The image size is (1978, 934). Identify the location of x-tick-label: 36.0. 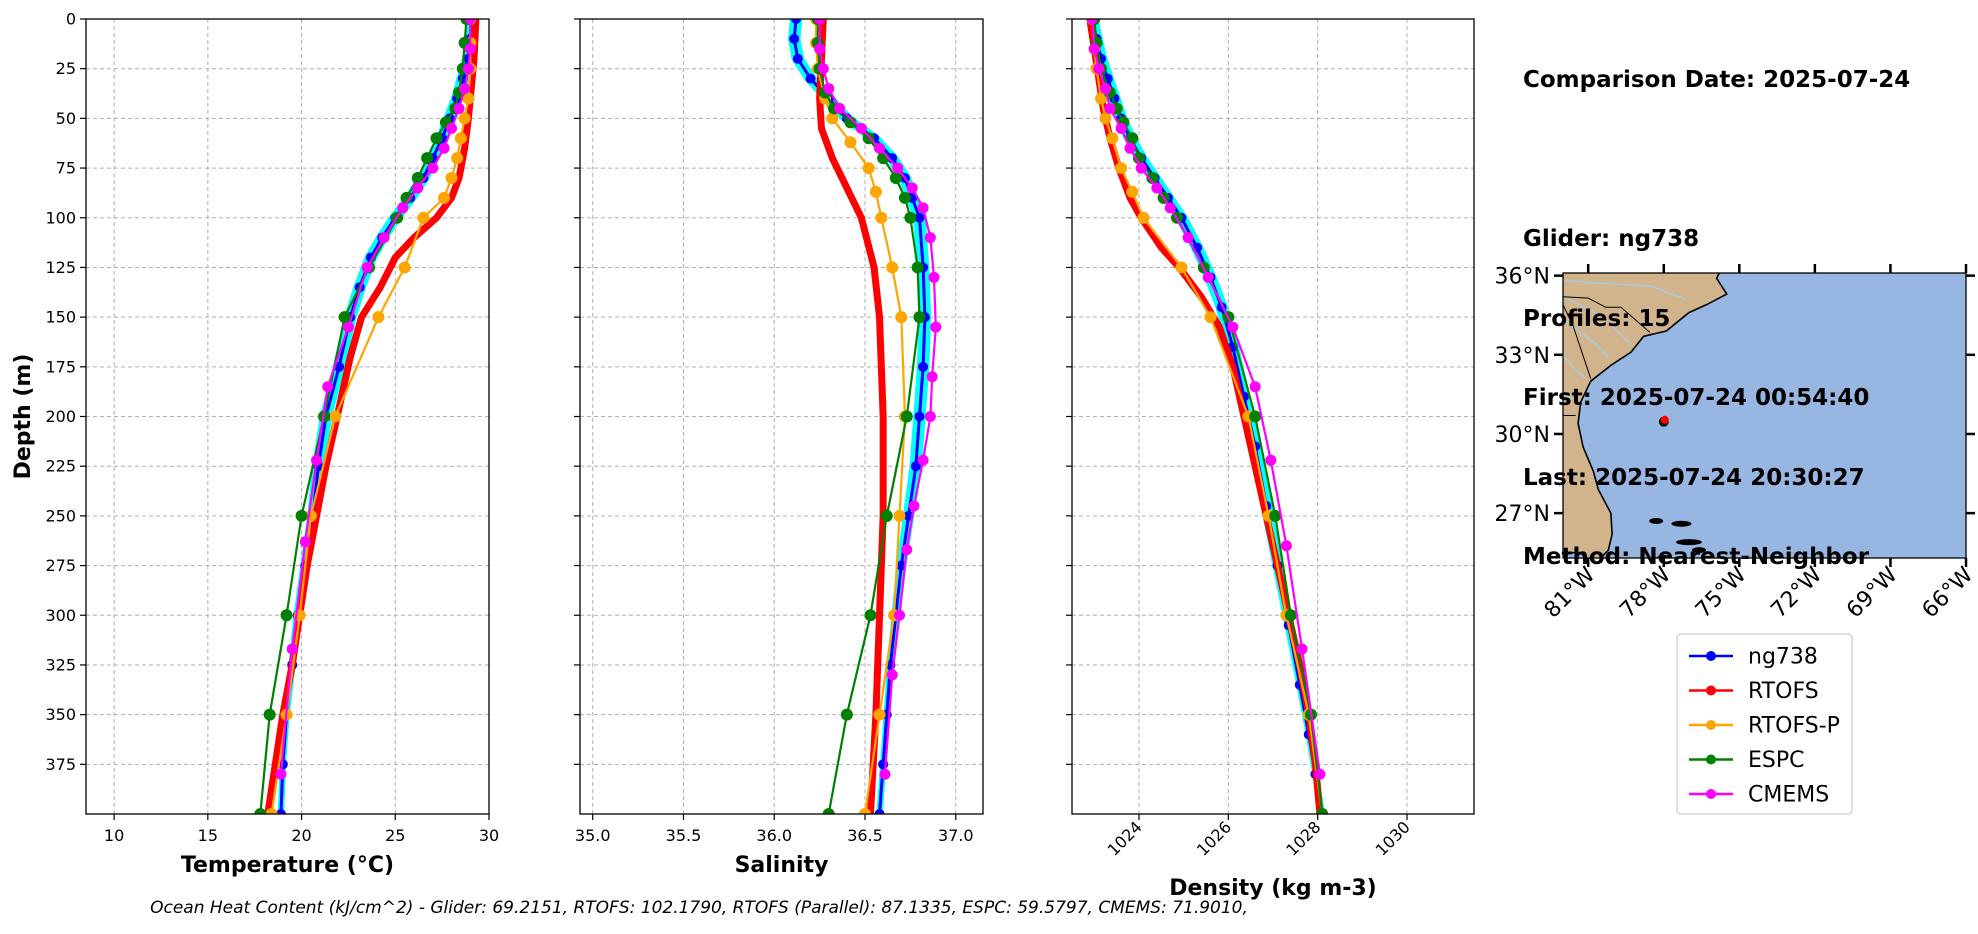
(774, 835).